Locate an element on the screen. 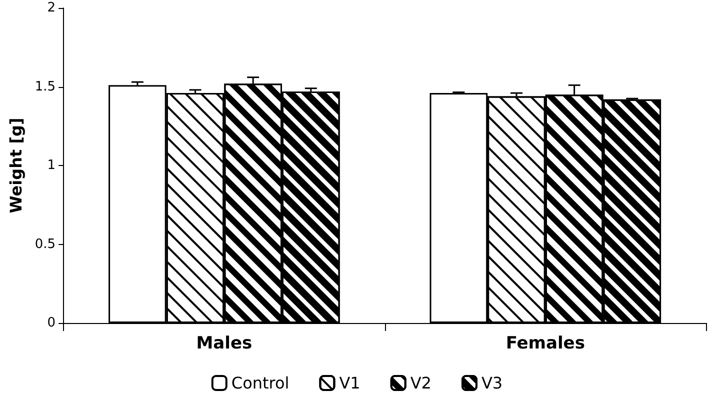 This screenshot has width=714, height=398. y-tick-label: 1.5 is located at coordinates (45, 86).